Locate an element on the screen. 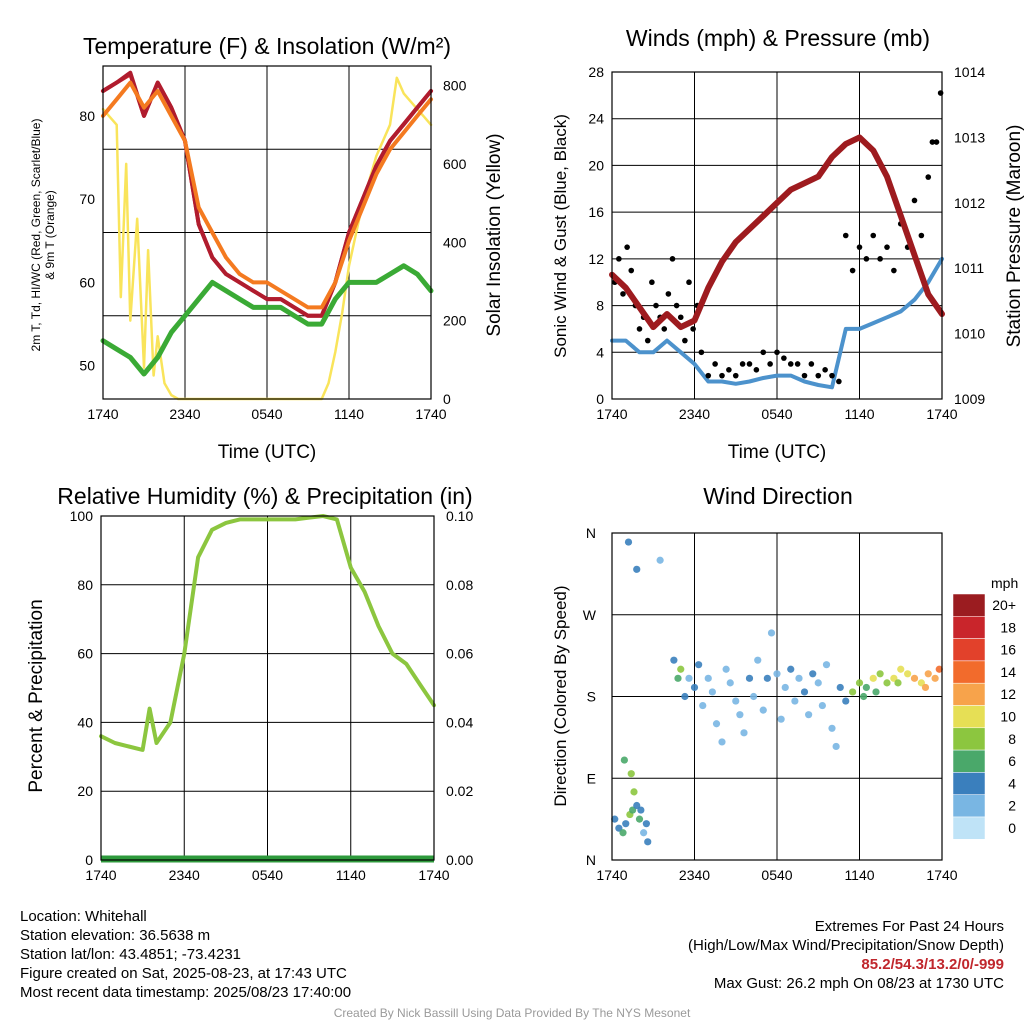 The image size is (1024, 1024). wind-y2tick: 1013 is located at coordinates (969, 137).